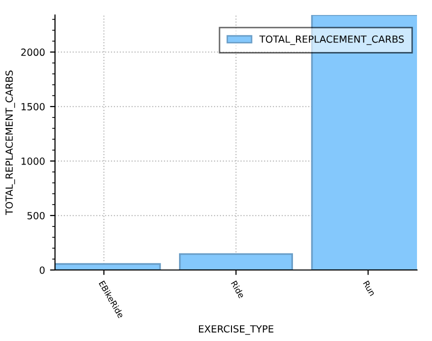 Image resolution: width=432 pixels, height=341 pixels. Describe the element at coordinates (33, 161) in the screenshot. I see `y-tick-label: 1000` at that location.